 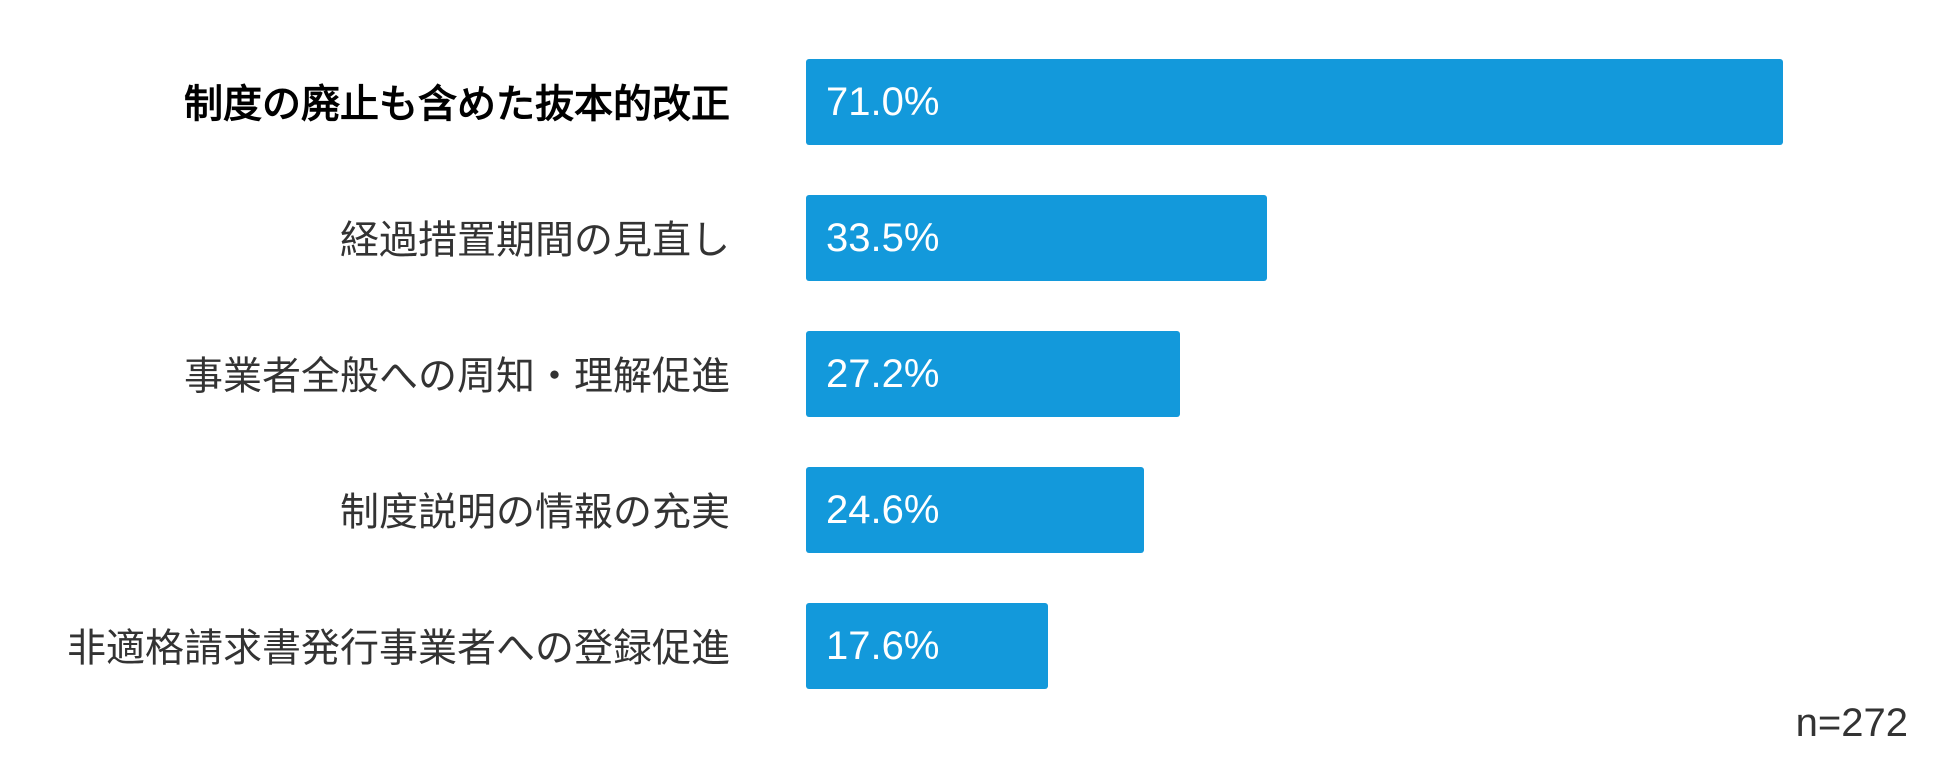 I want to click on sample-size-note: n=272, so click(x=1851, y=723).